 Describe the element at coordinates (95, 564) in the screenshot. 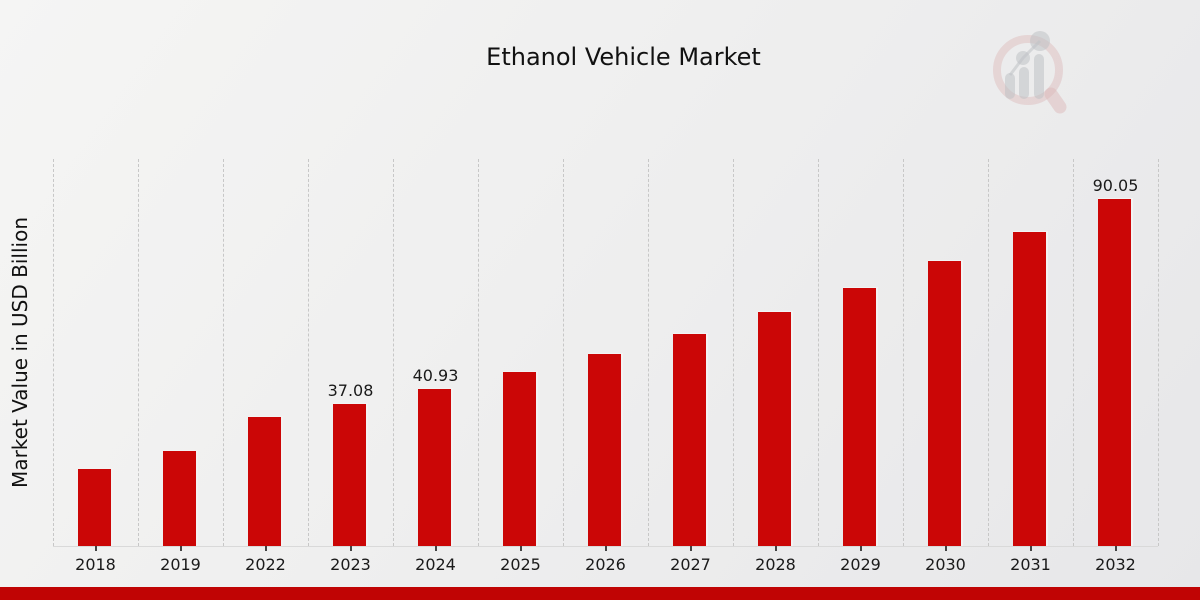

I see `x-tick-label-2018: 2018` at that location.